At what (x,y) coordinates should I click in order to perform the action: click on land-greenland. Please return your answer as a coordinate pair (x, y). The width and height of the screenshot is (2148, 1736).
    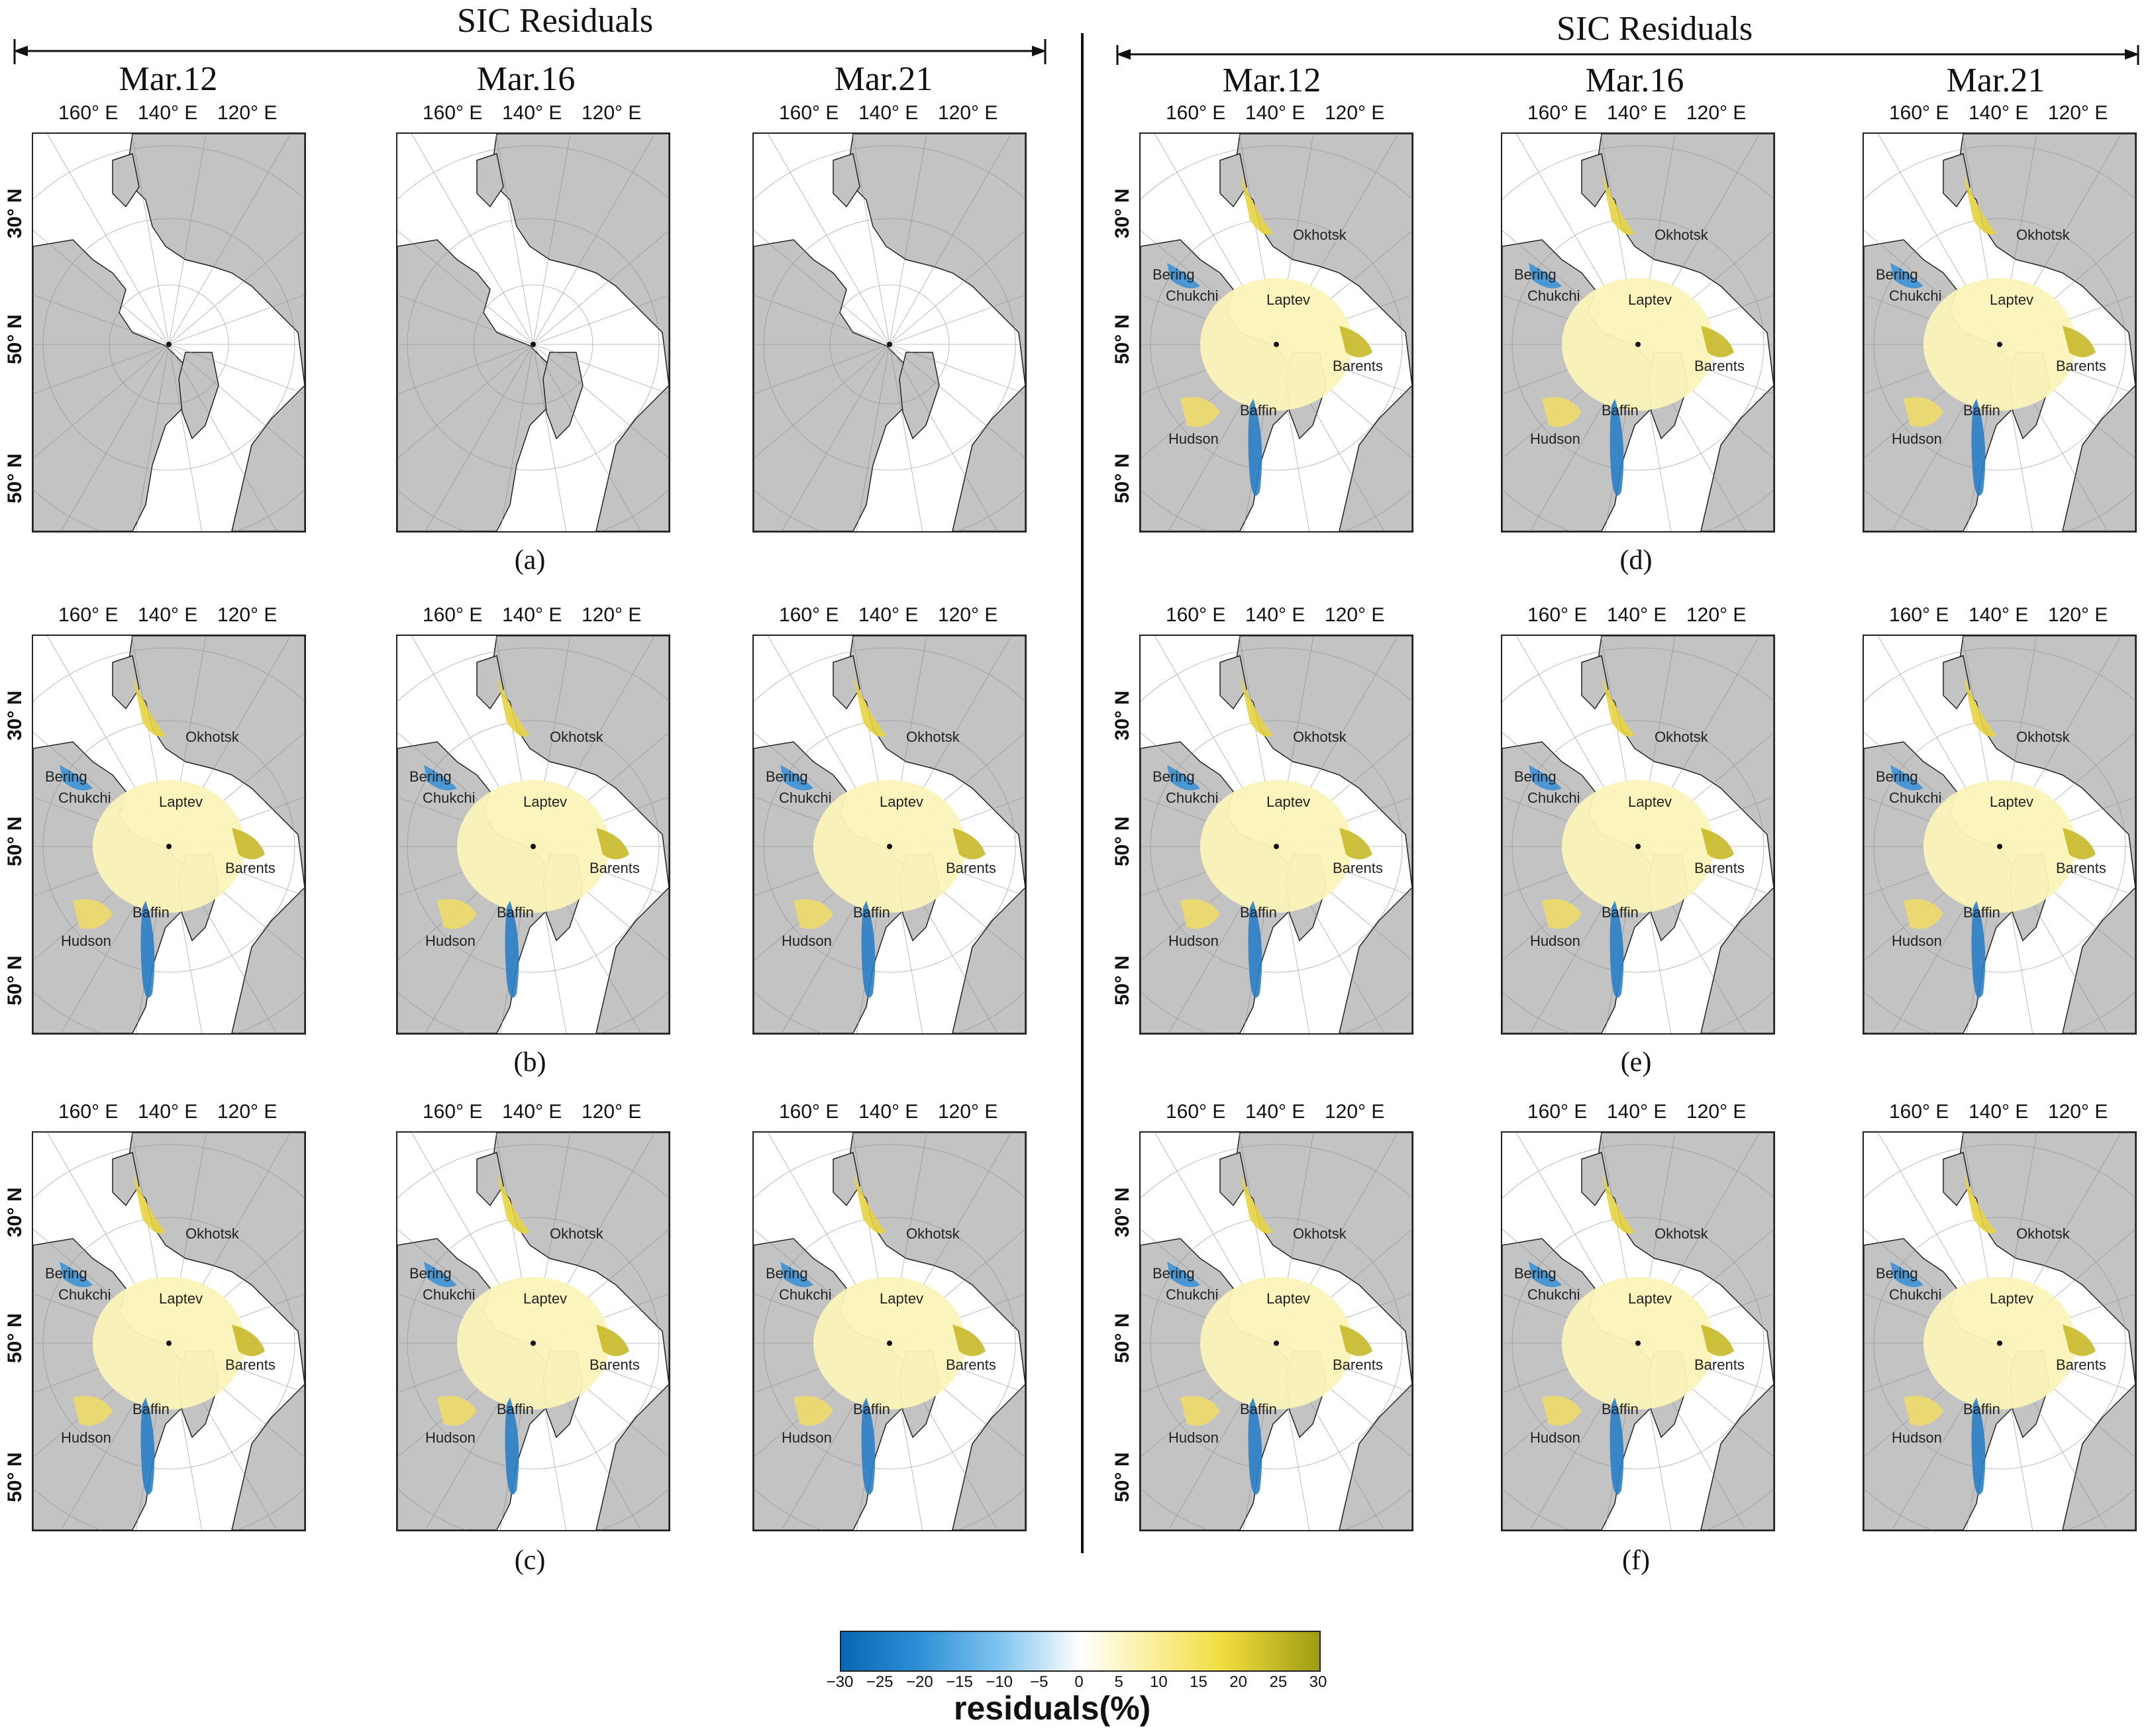
    Looking at the image, I should click on (563, 396).